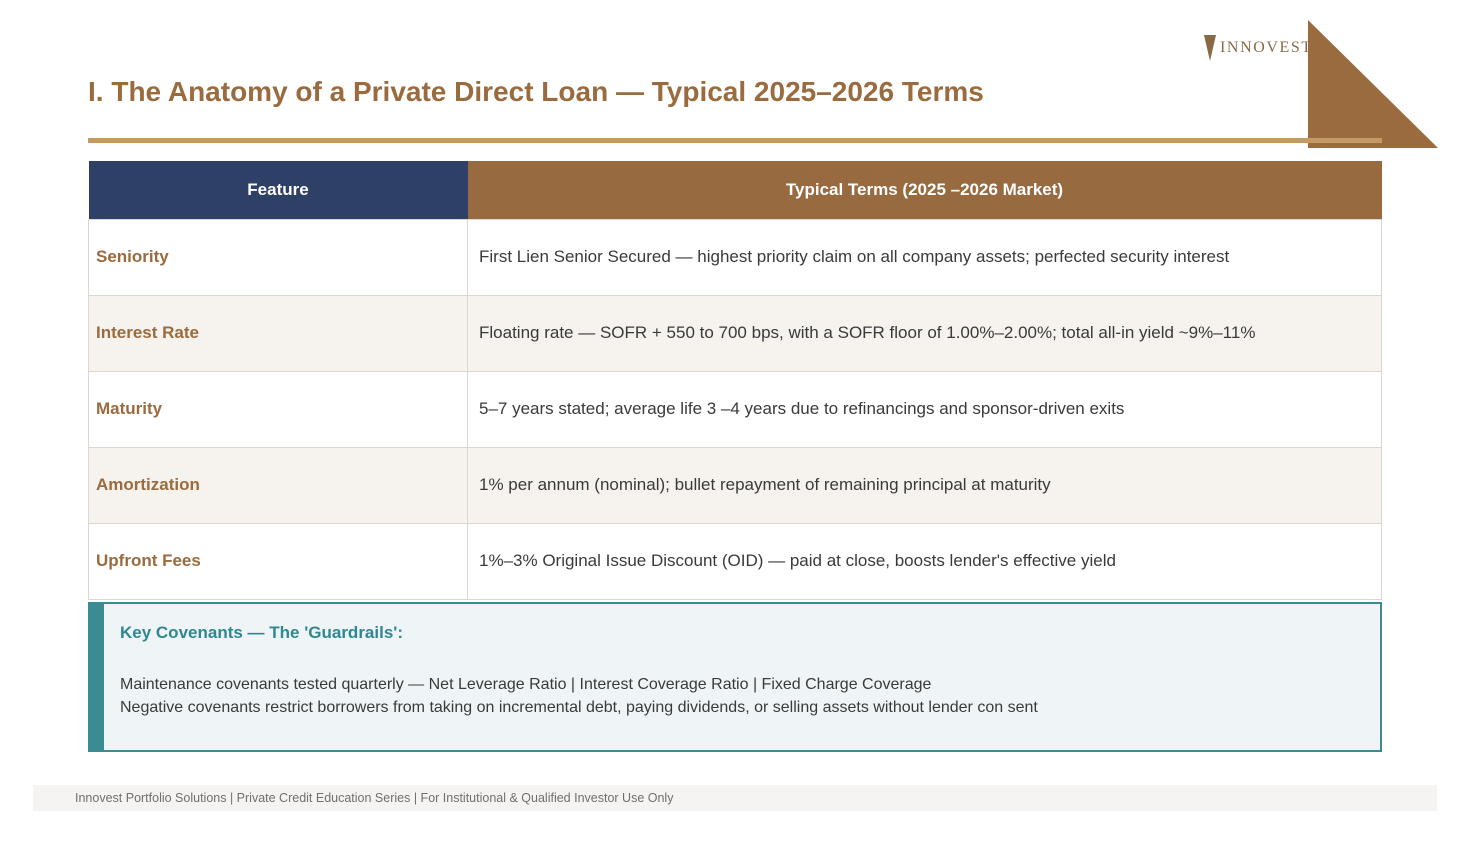  Describe the element at coordinates (278, 409) in the screenshot. I see `feature-cell: Maturity` at that location.